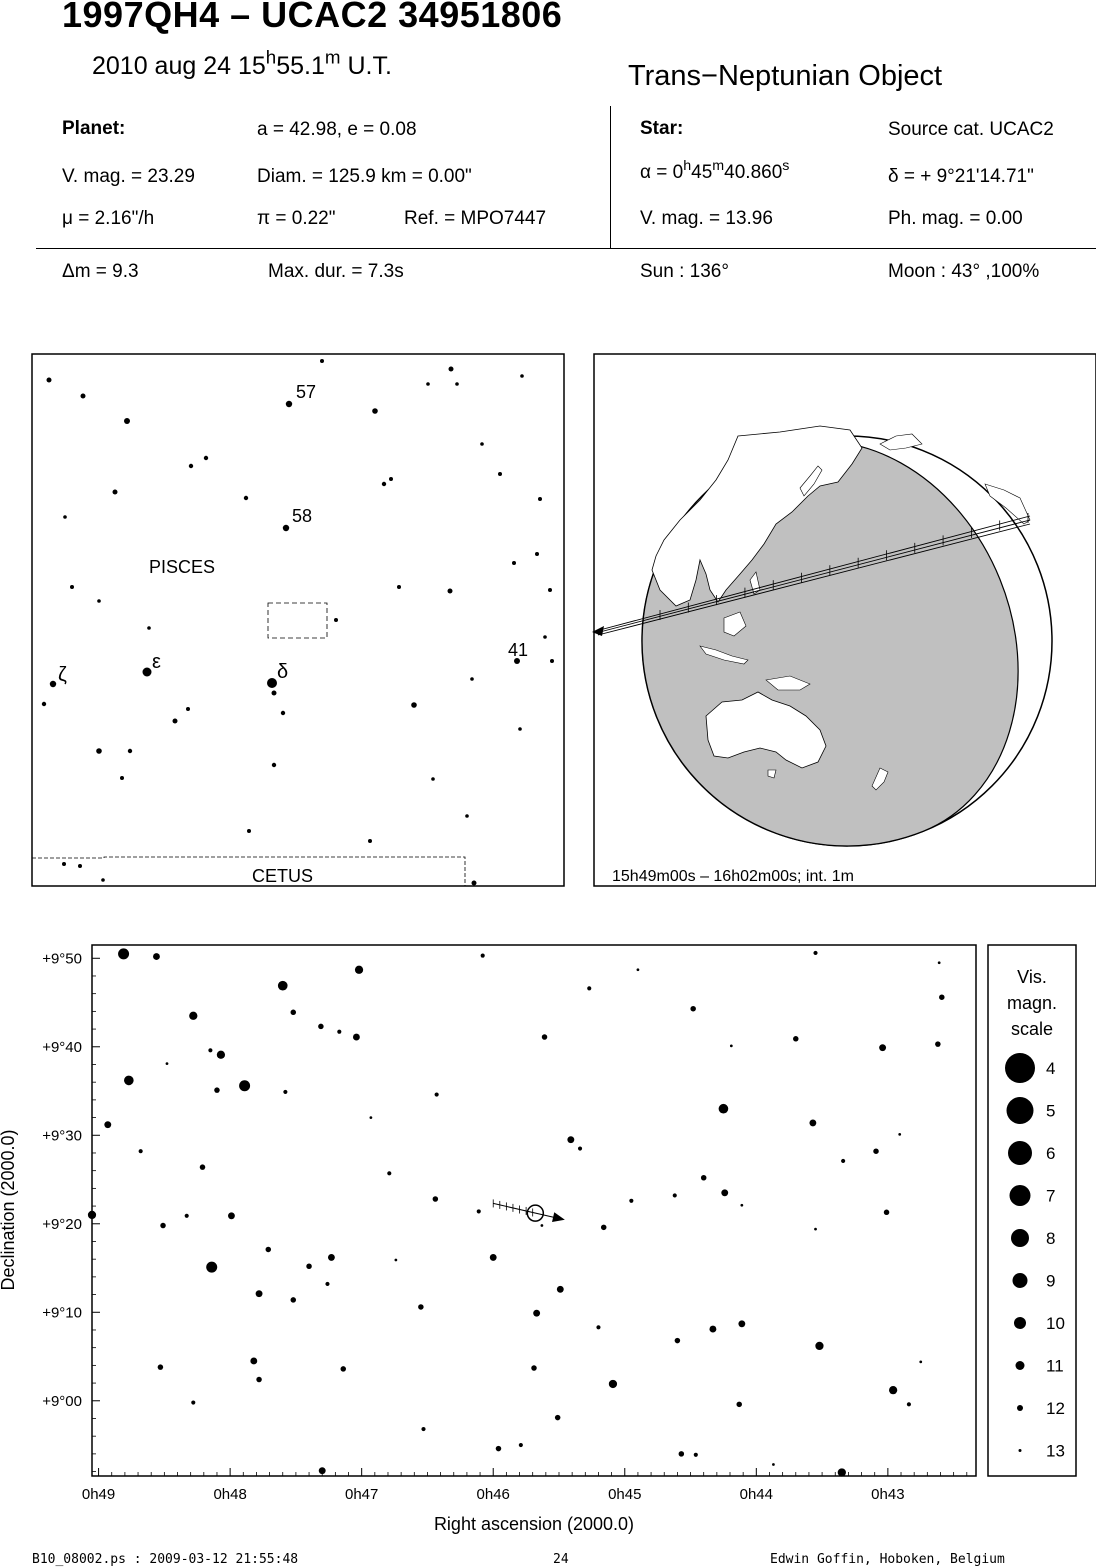  Describe the element at coordinates (887, 1494) in the screenshot. I see `x-tick-label: 0h43` at that location.